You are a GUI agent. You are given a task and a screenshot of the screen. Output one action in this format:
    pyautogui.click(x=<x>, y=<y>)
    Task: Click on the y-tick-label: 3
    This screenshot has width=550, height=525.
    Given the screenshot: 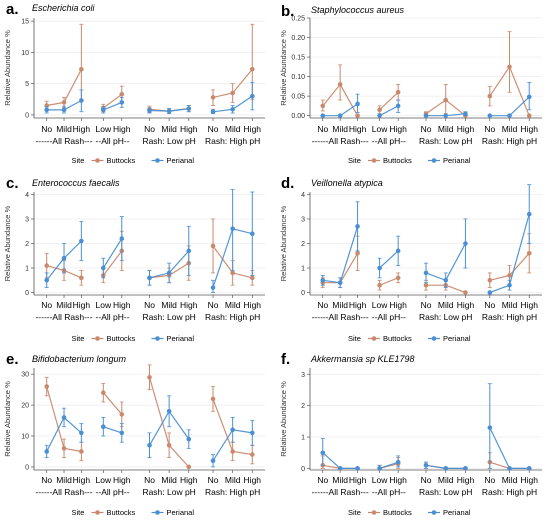 What is the action you would take?
    pyautogui.click(x=303, y=219)
    